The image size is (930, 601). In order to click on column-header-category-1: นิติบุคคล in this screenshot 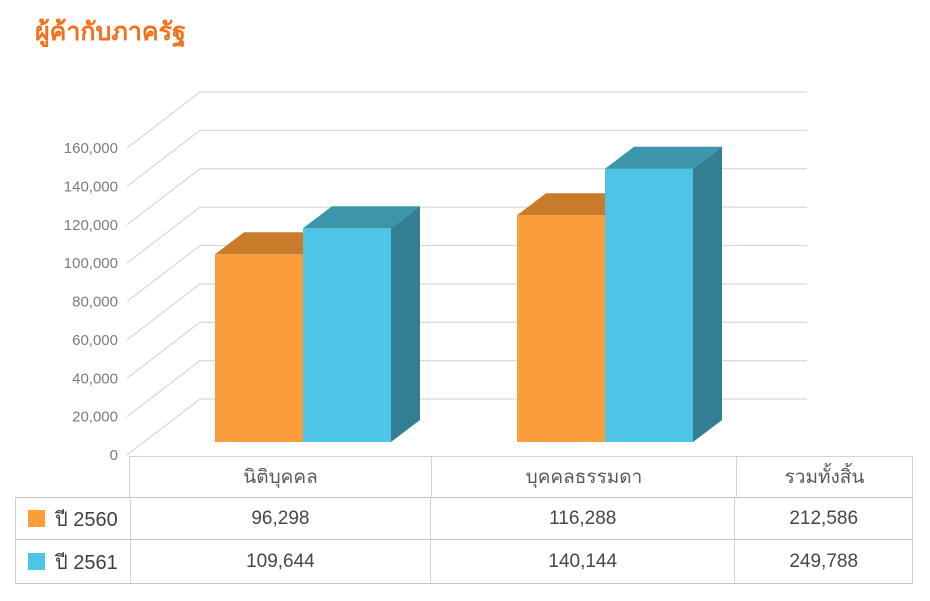, I will do `click(280, 477)`.